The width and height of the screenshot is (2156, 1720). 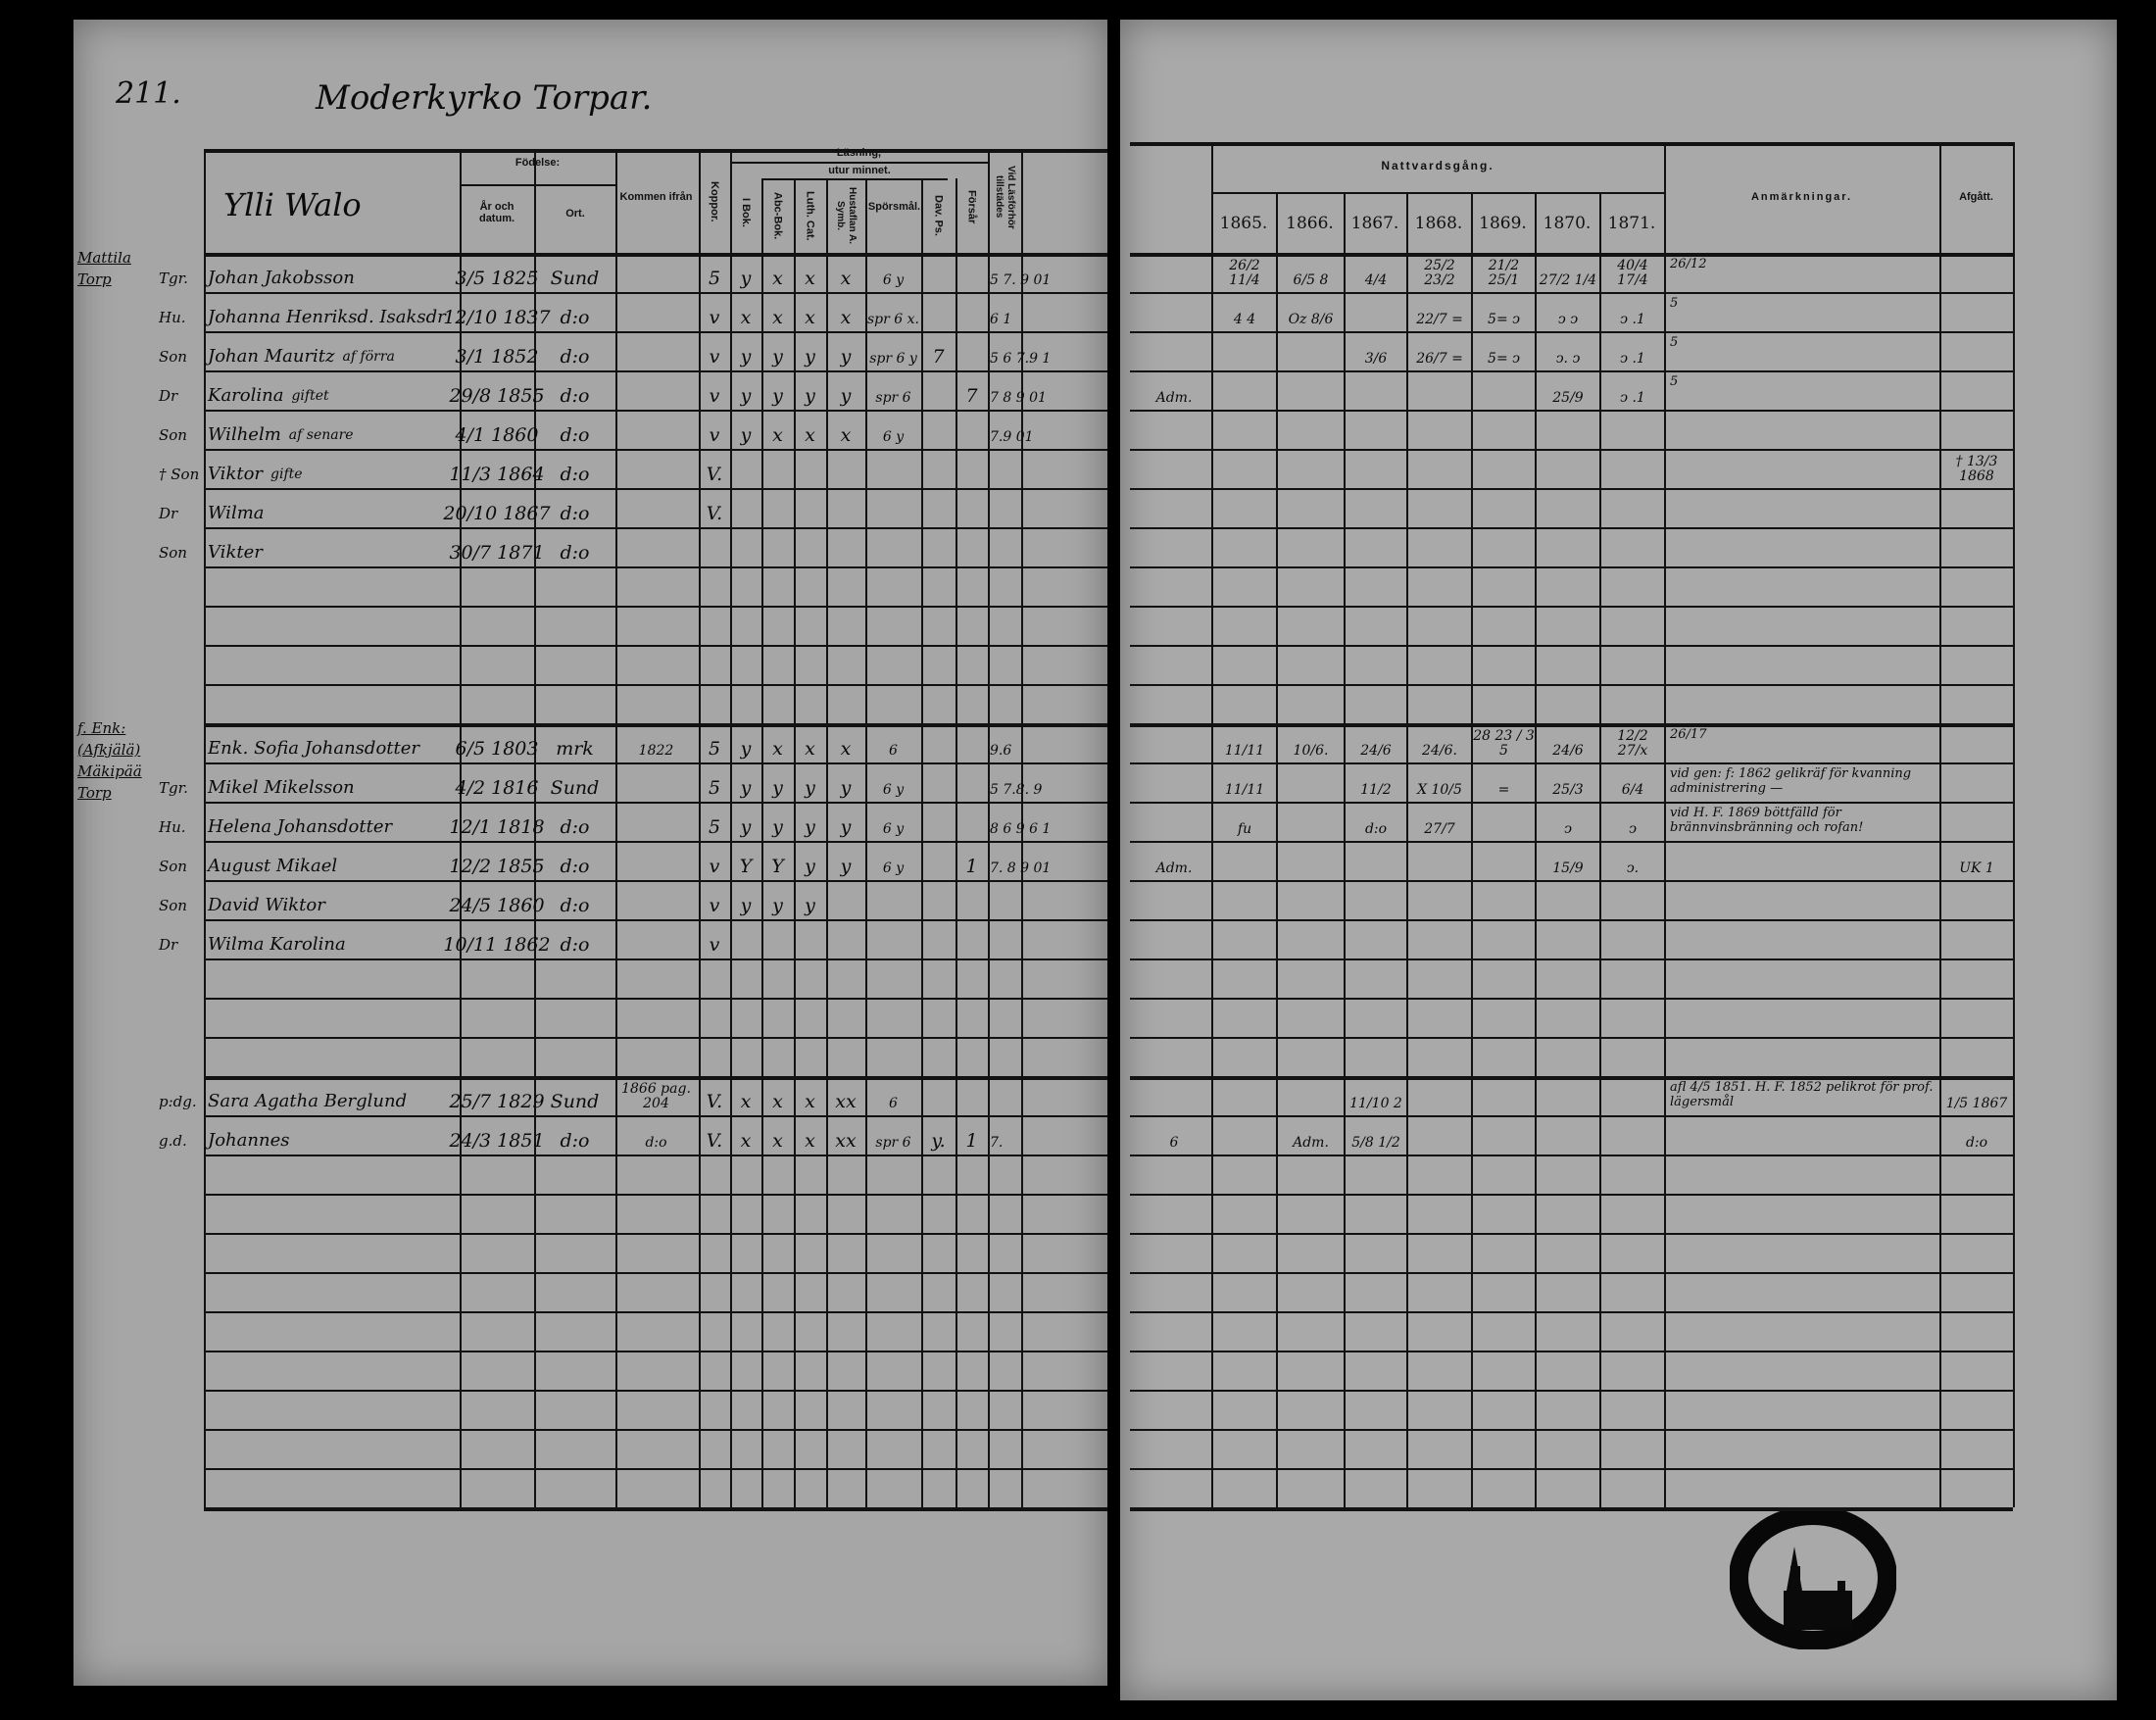 What do you see at coordinates (1504, 900) in the screenshot?
I see `communion-1869-cell` at bounding box center [1504, 900].